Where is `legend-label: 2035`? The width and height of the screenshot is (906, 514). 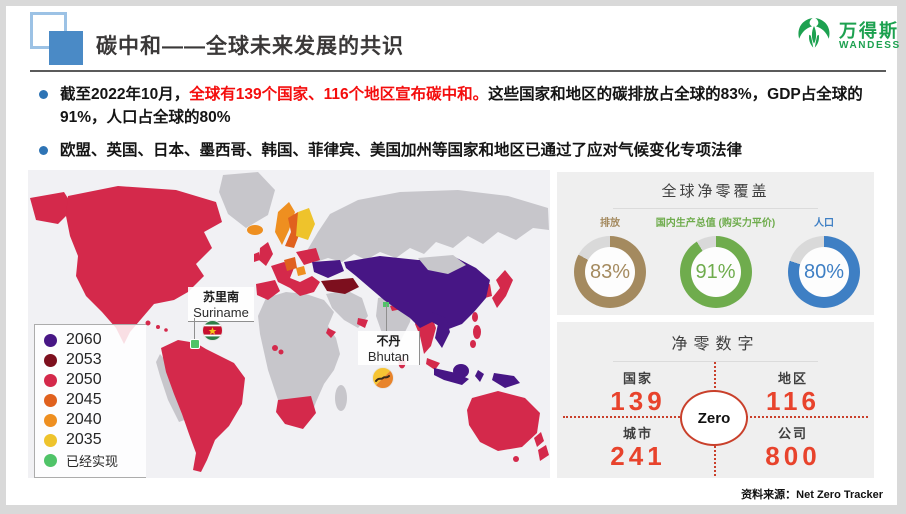 legend-label: 2035 is located at coordinates (84, 439).